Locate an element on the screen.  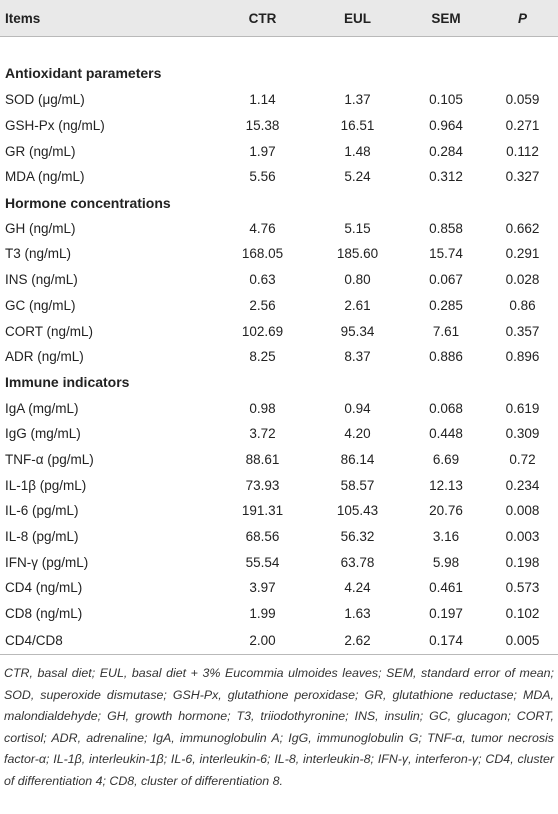
data-row: GR (ng/mL) 1.97 1.48 0.284 0.112 is located at coordinates (279, 151).